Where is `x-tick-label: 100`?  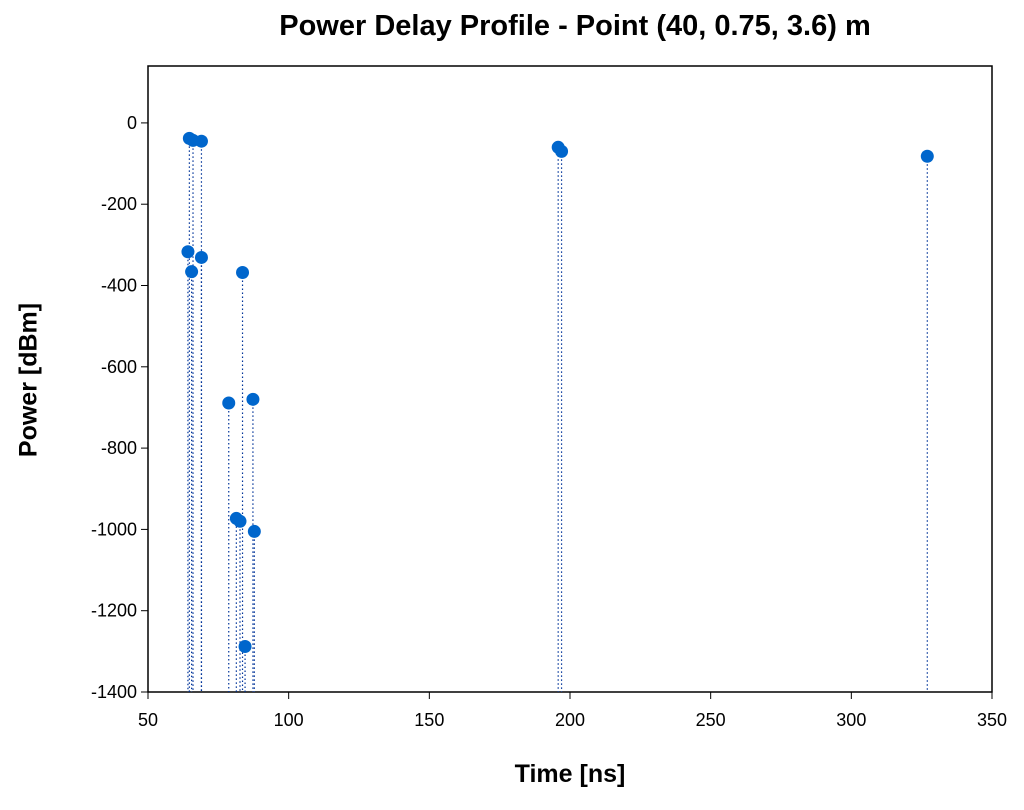
x-tick-label: 100 is located at coordinates (289, 720).